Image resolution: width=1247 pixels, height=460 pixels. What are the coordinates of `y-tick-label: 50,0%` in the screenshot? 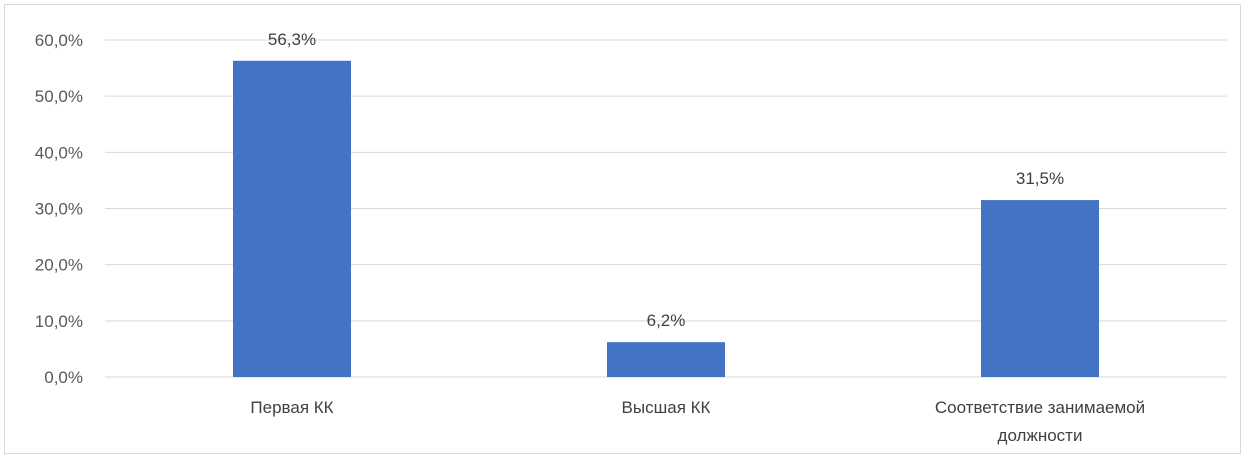 It's located at (59, 96).